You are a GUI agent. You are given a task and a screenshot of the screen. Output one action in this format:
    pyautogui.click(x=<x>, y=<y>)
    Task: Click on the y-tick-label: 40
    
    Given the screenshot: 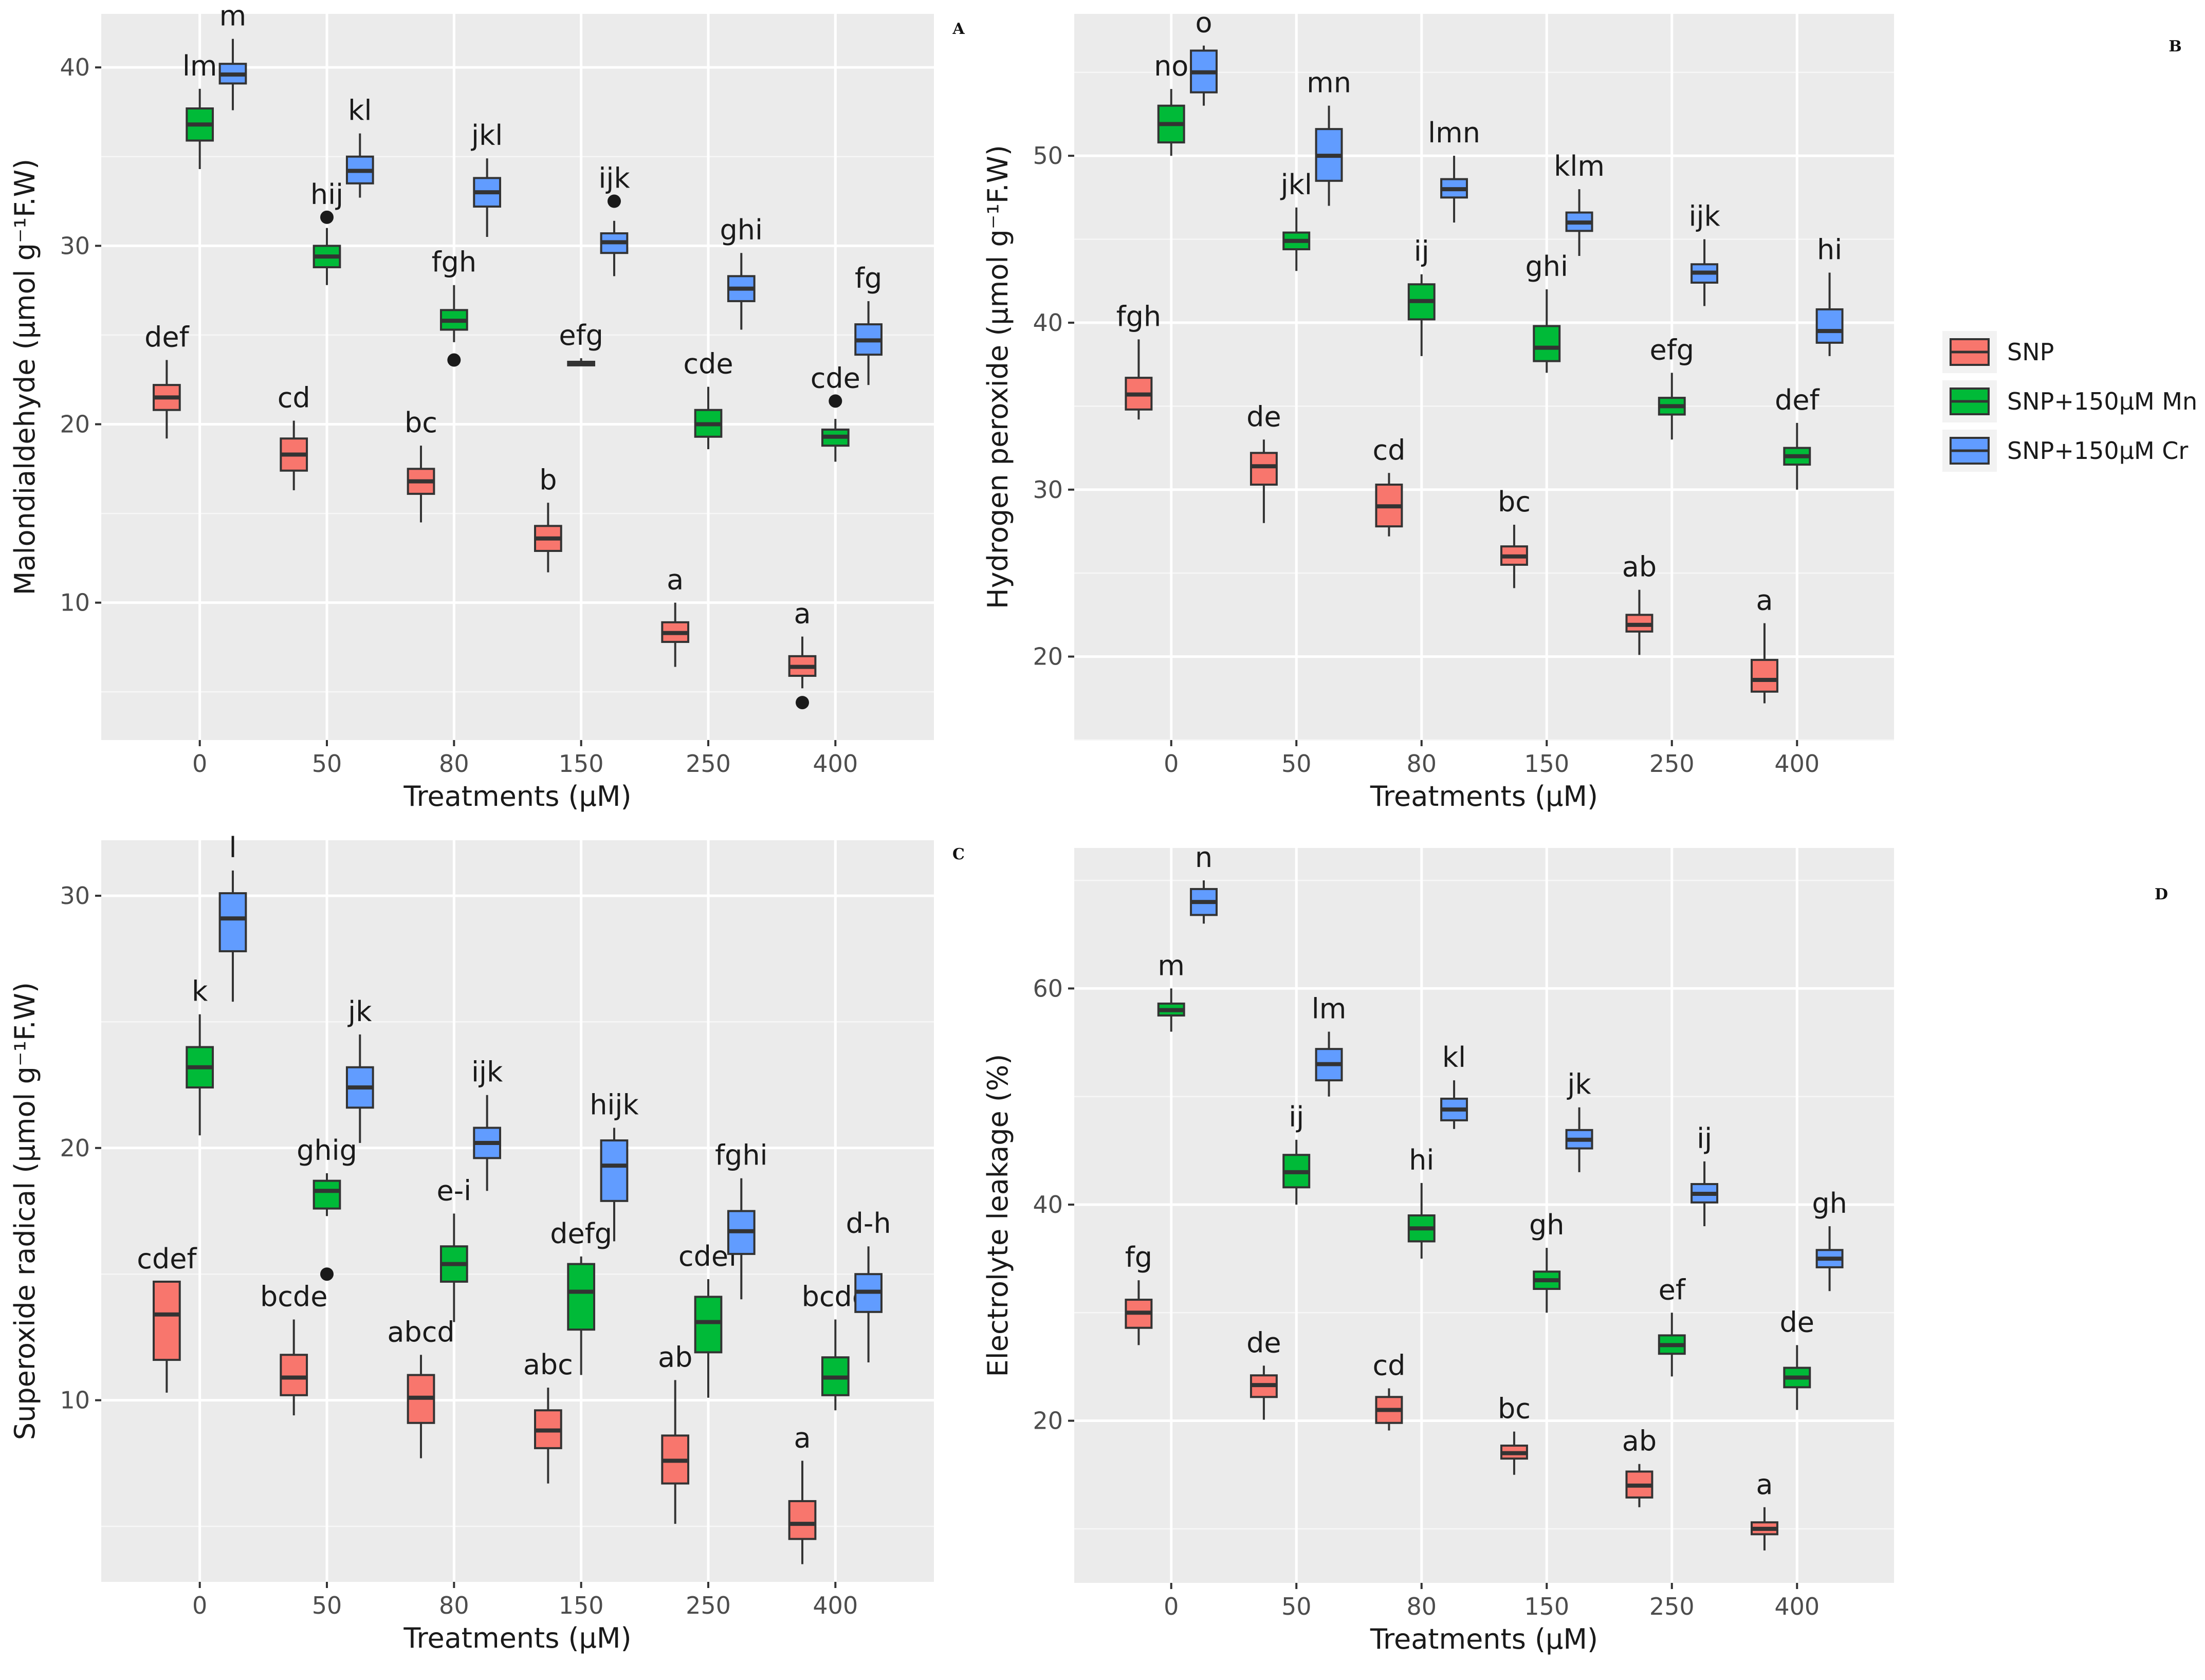 What is the action you would take?
    pyautogui.click(x=1048, y=323)
    